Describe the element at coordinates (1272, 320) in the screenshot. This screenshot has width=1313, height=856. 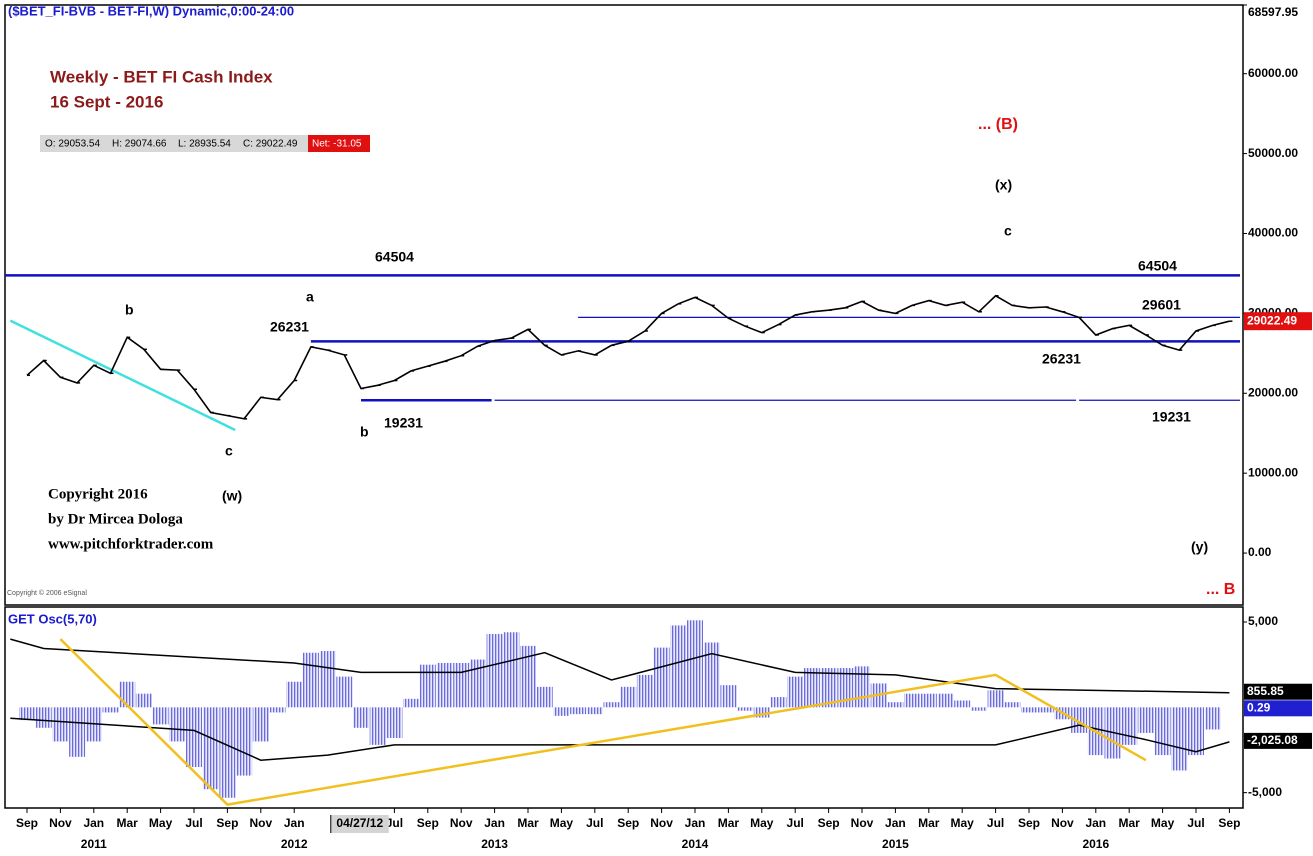
I see `last-price-label: 29022.49` at that location.